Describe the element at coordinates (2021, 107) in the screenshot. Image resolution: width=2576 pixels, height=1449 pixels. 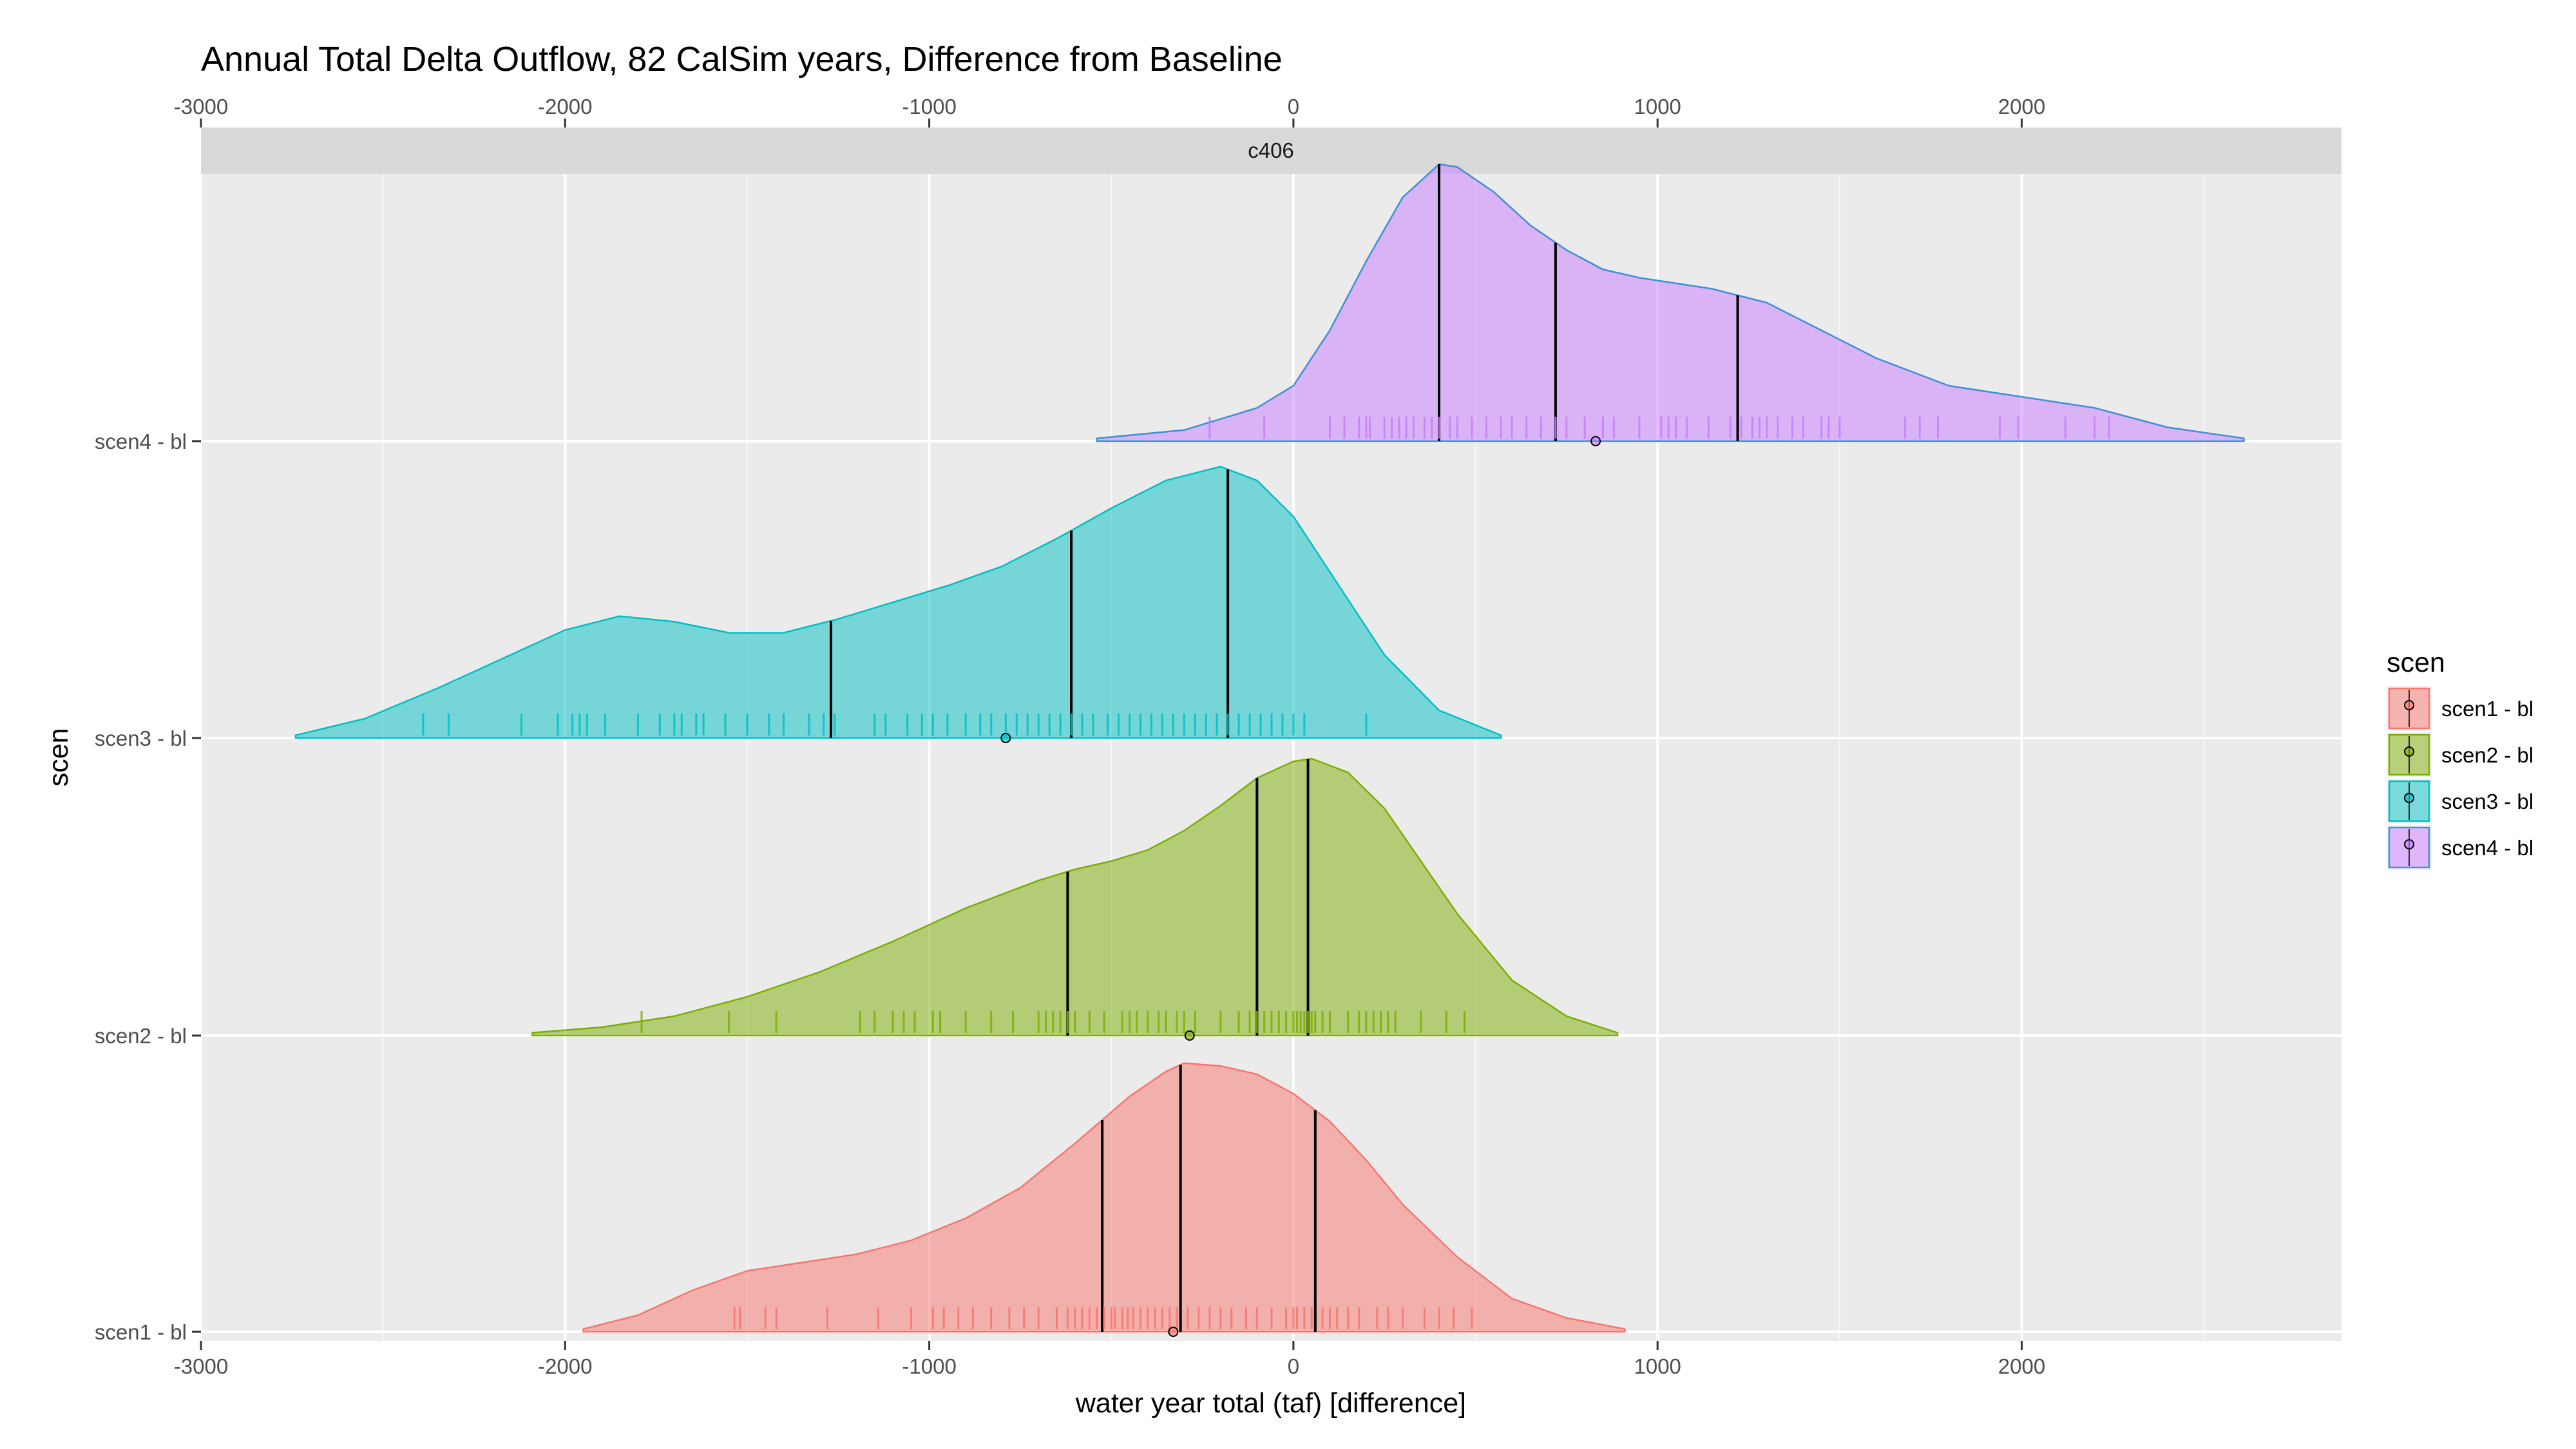
I see `x-top-tick-label: 2000` at that location.